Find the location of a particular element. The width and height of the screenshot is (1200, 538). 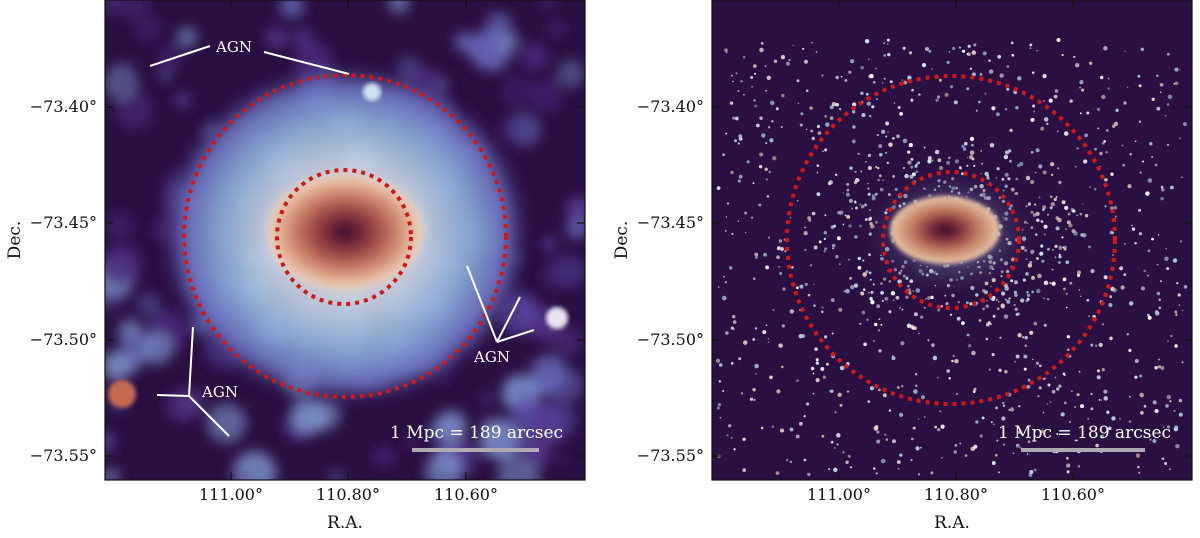

agn-arrow-right is located at coordinates (500, 304).